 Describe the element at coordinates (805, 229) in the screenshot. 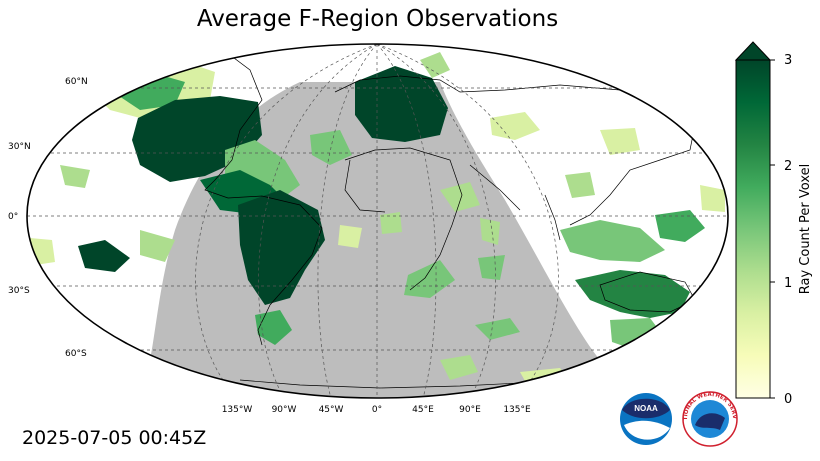

I see `colorbar-label: Ray Count Per Voxel` at that location.